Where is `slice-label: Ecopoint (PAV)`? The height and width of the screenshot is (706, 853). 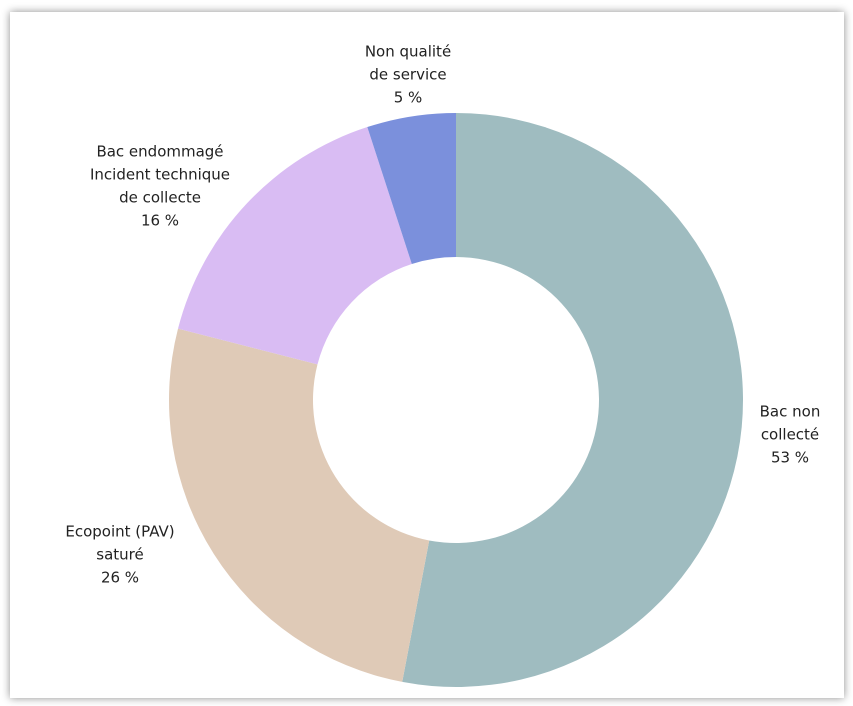 slice-label: Ecopoint (PAV) is located at coordinates (119, 532).